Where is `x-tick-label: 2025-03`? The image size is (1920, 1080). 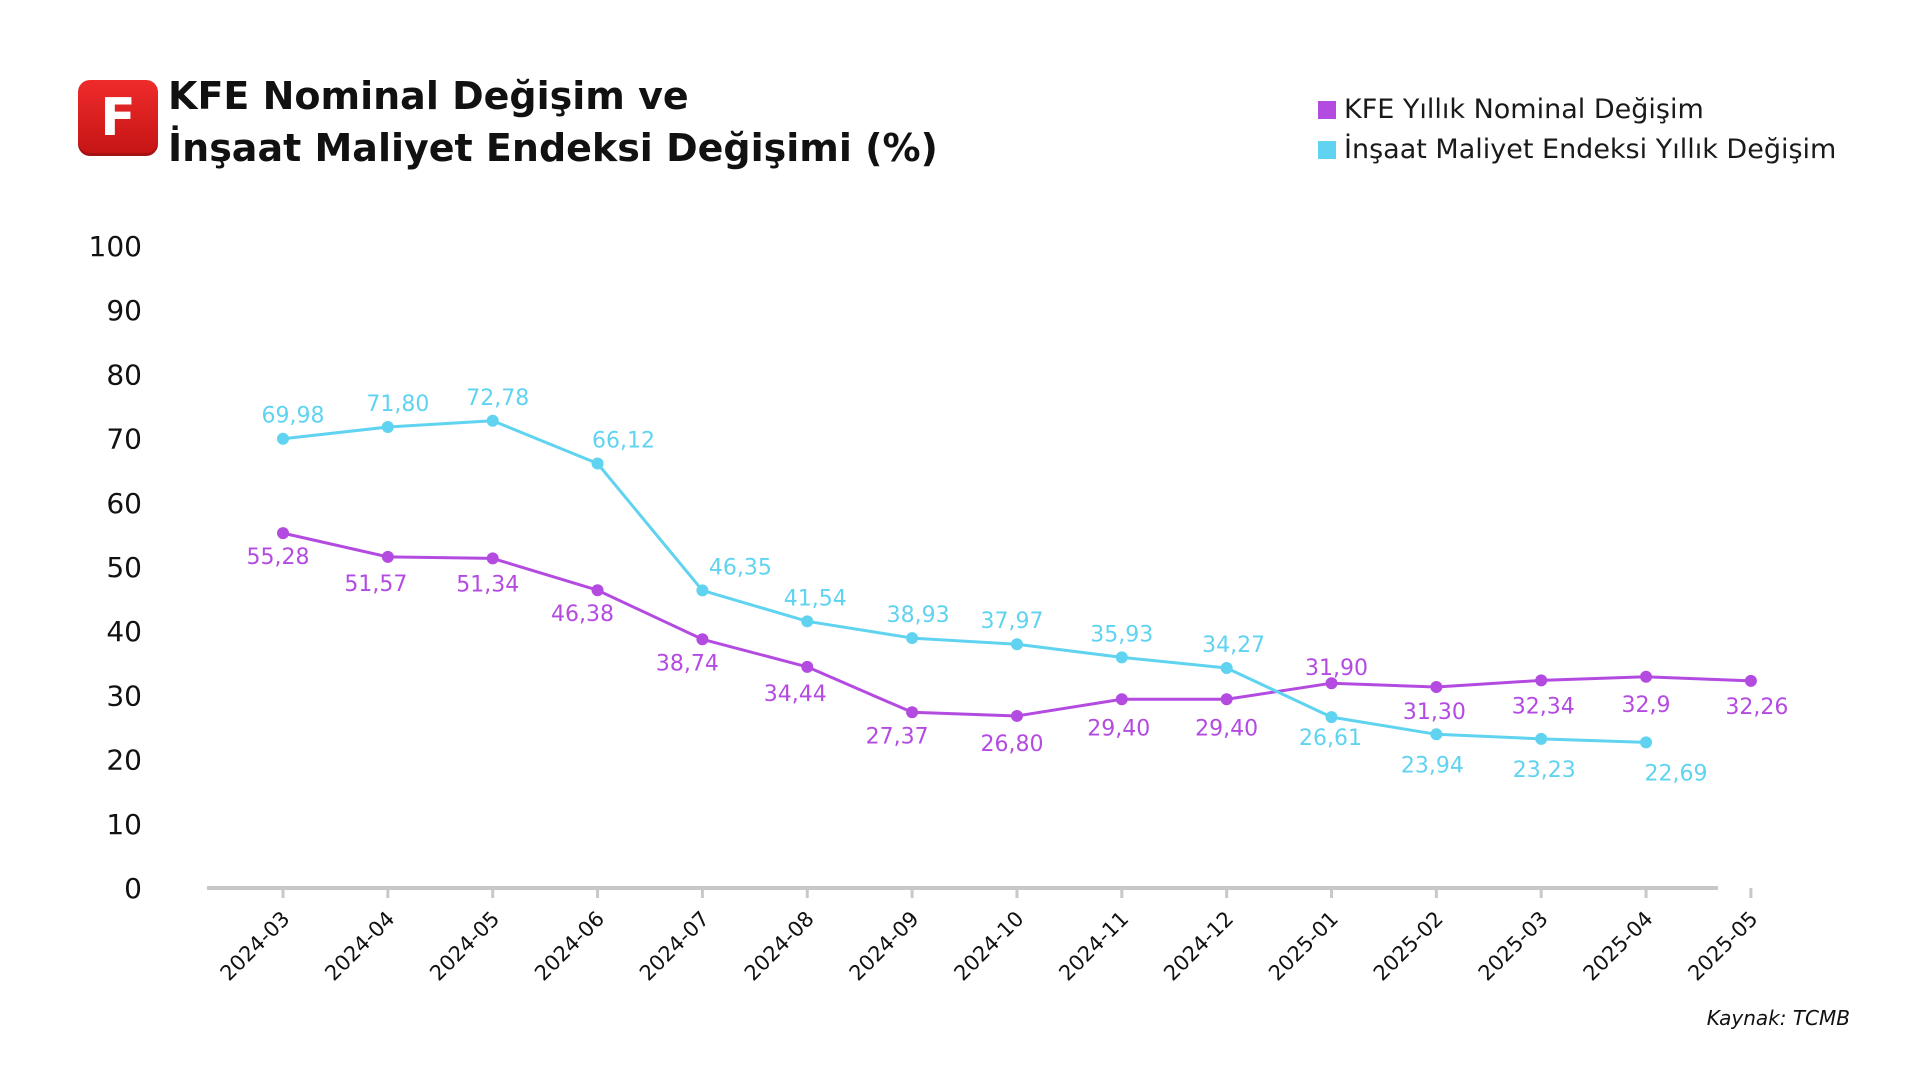 x-tick-label: 2025-03 is located at coordinates (1513, 946).